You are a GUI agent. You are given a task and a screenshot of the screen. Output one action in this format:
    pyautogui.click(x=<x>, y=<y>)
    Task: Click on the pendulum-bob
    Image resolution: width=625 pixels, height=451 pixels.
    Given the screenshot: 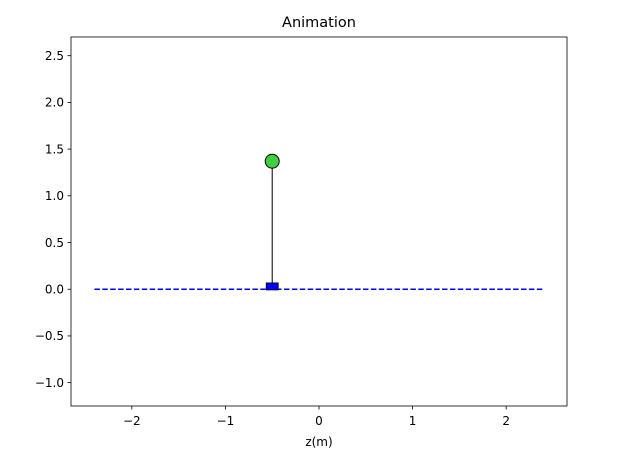 What is the action you would take?
    pyautogui.click(x=272, y=161)
    